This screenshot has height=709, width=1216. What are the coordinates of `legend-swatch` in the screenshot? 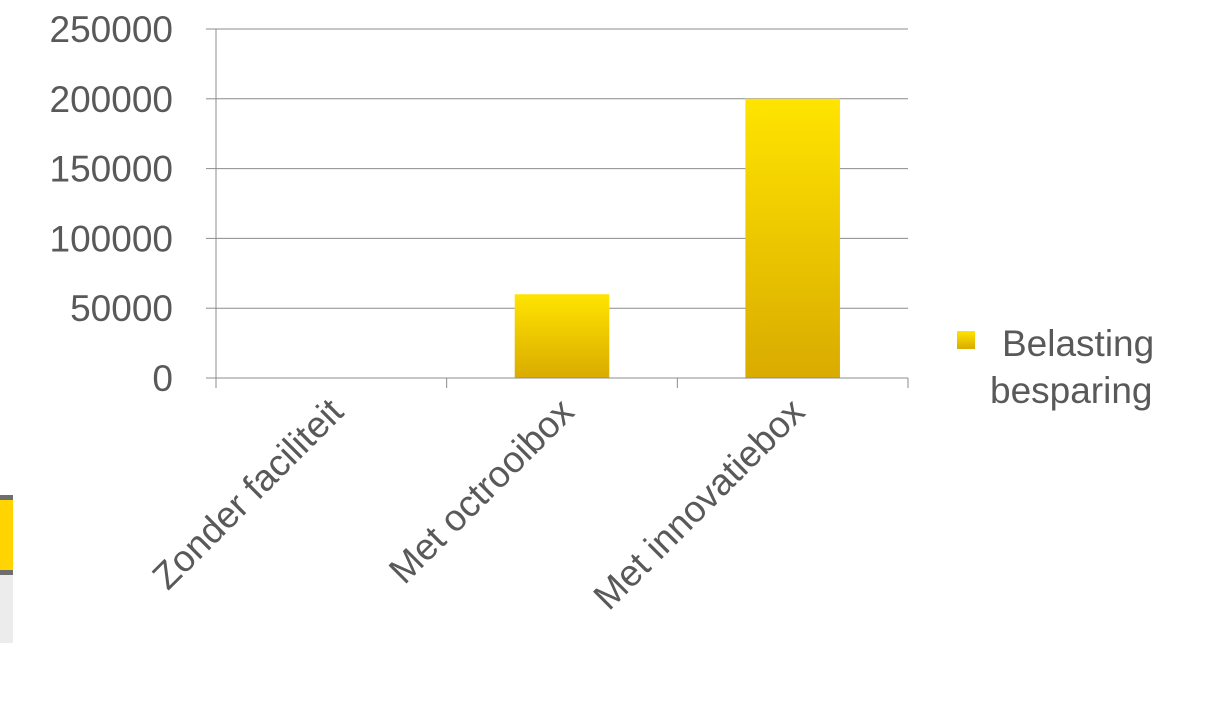 It's located at (966, 340).